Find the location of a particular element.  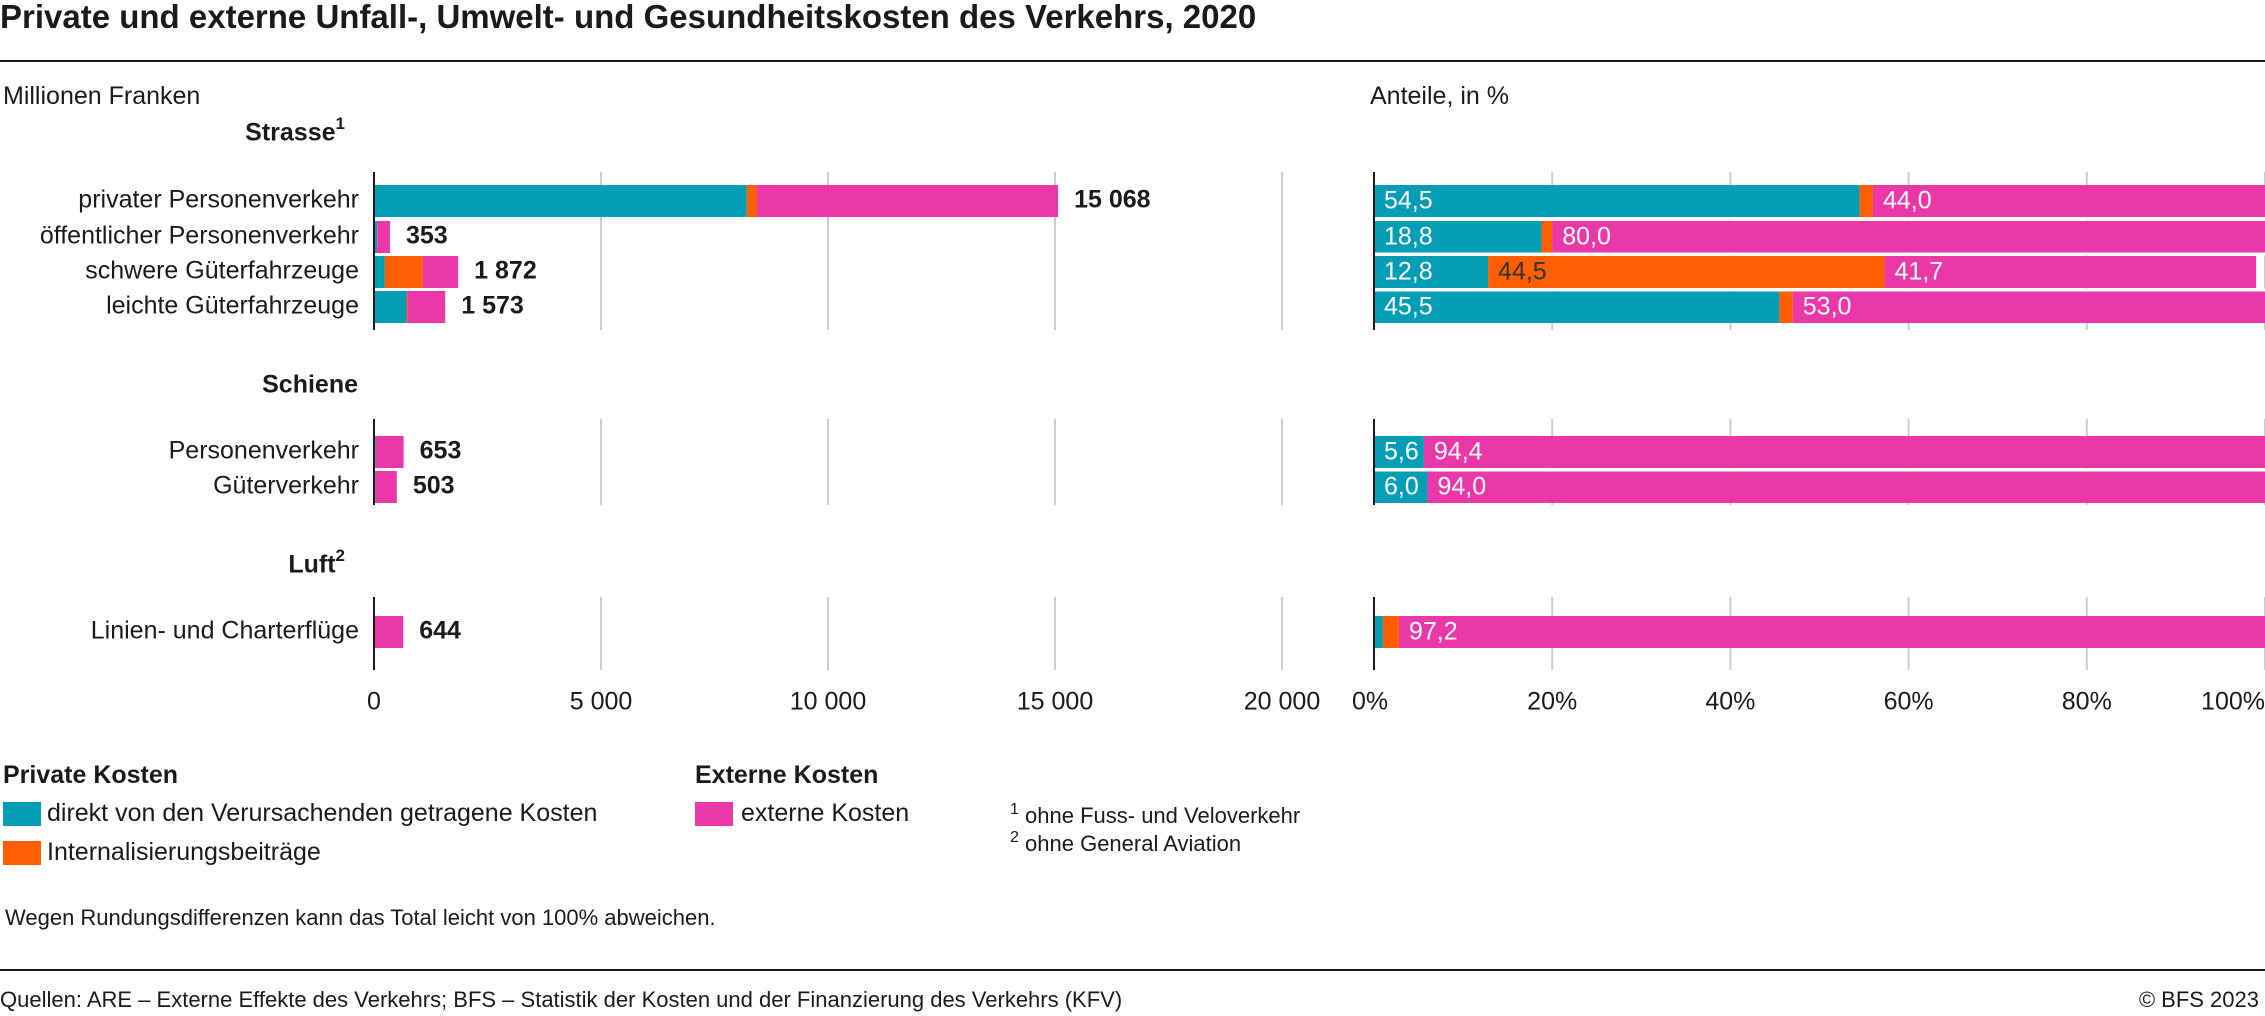

x-tick-label: 0 is located at coordinates (374, 702).